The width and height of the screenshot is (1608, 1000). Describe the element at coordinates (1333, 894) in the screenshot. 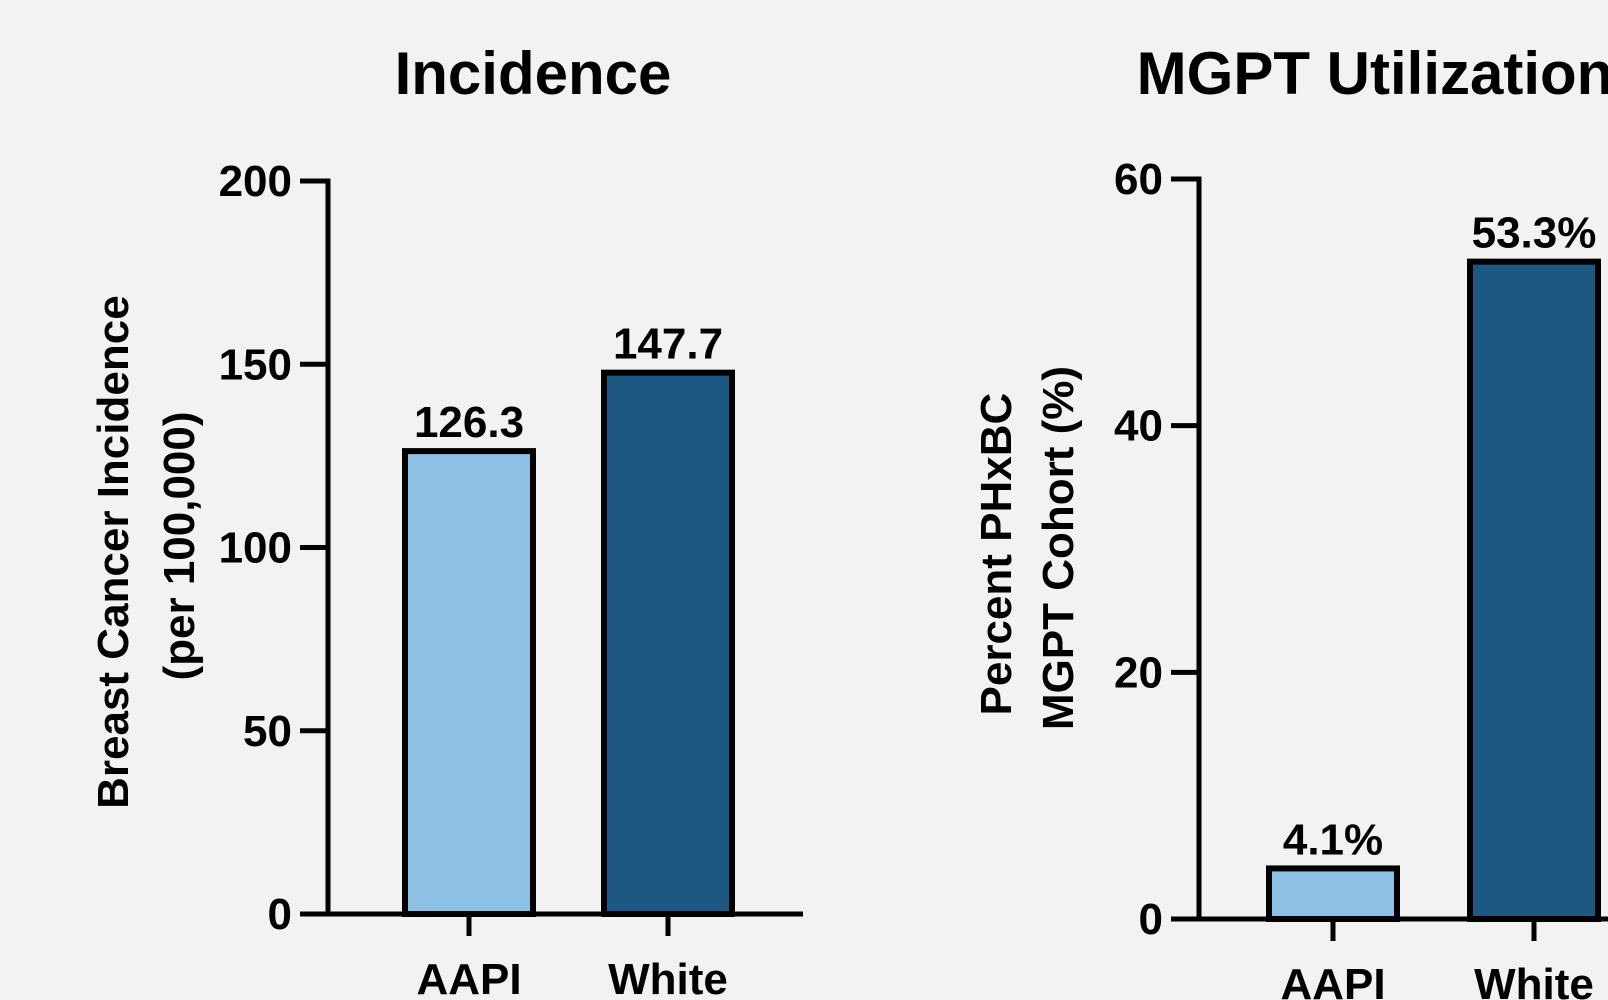

I see `mgpt-bar-aapi` at that location.